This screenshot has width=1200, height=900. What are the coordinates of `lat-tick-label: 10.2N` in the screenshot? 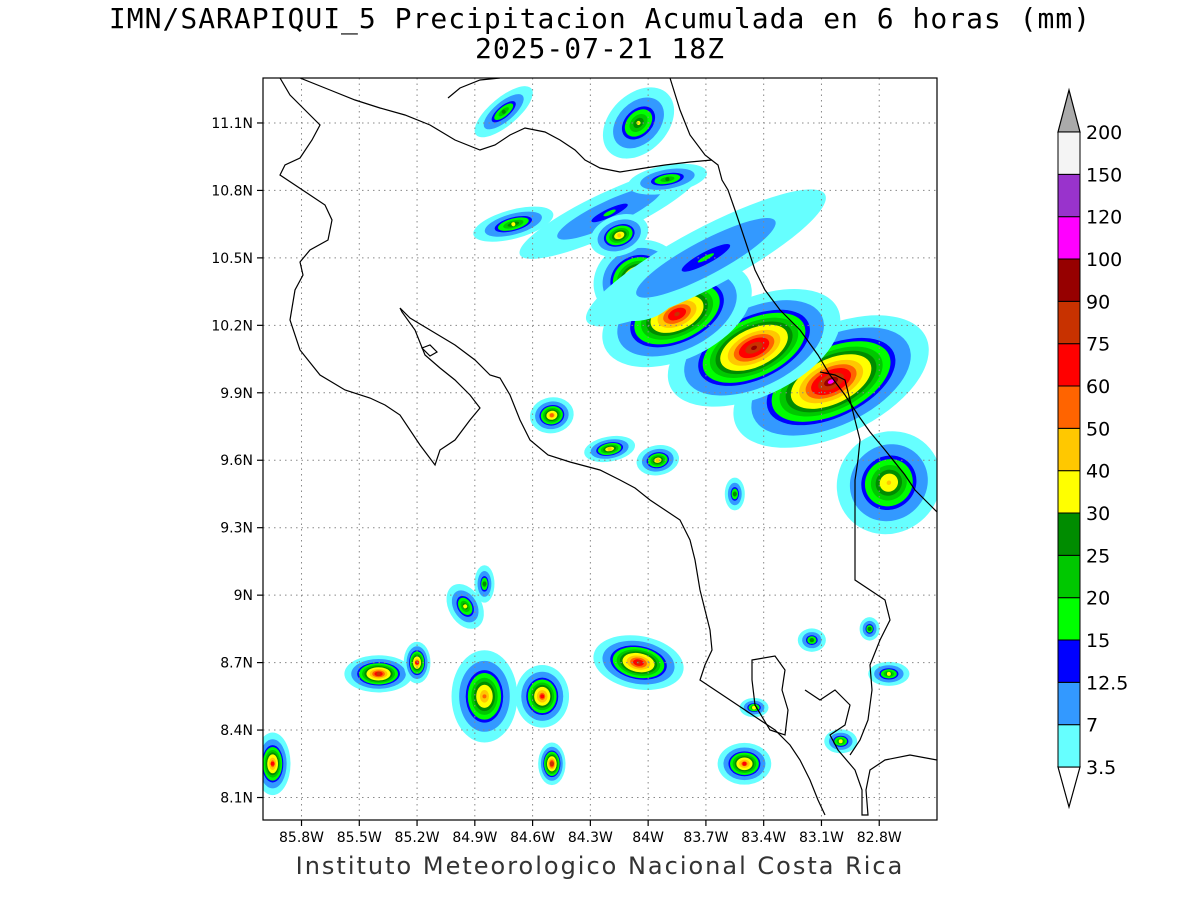 It's located at (232, 326).